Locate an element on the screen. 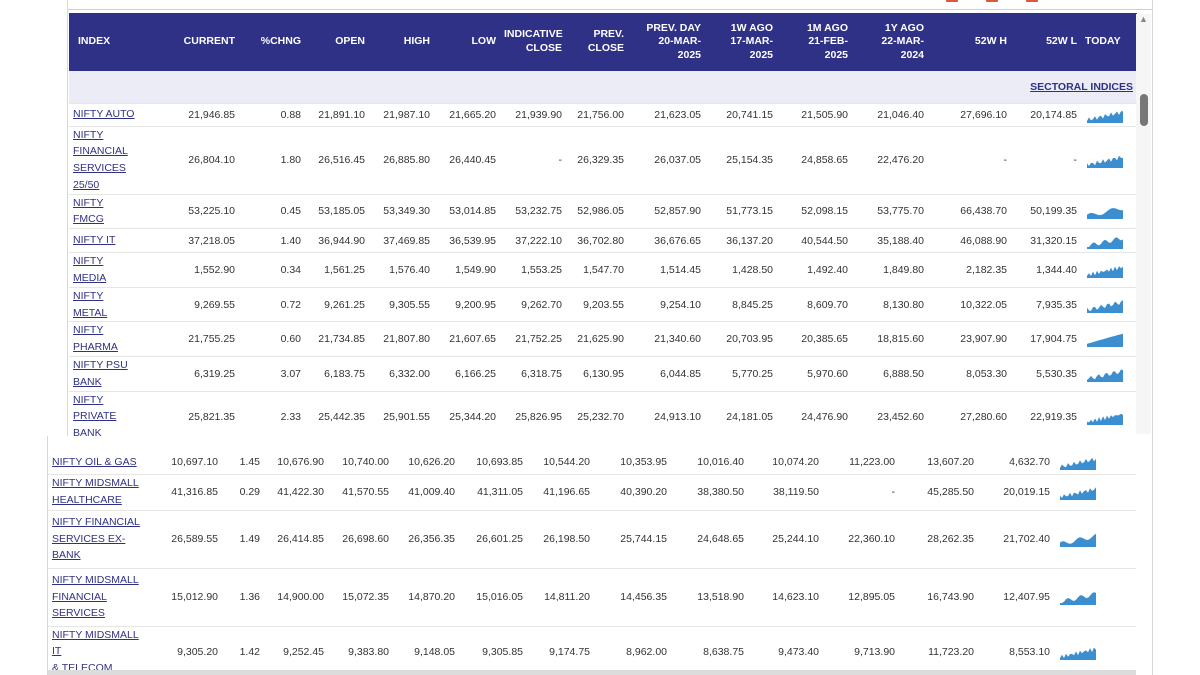  cell-l52: 7,935.35 is located at coordinates (1046, 305).